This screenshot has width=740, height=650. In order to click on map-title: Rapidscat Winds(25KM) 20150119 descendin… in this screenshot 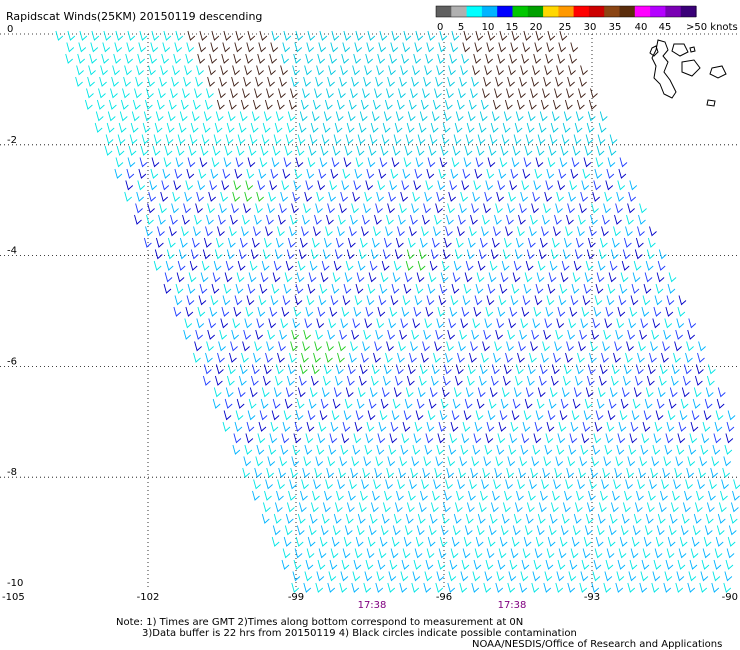, I will do `click(134, 16)`.